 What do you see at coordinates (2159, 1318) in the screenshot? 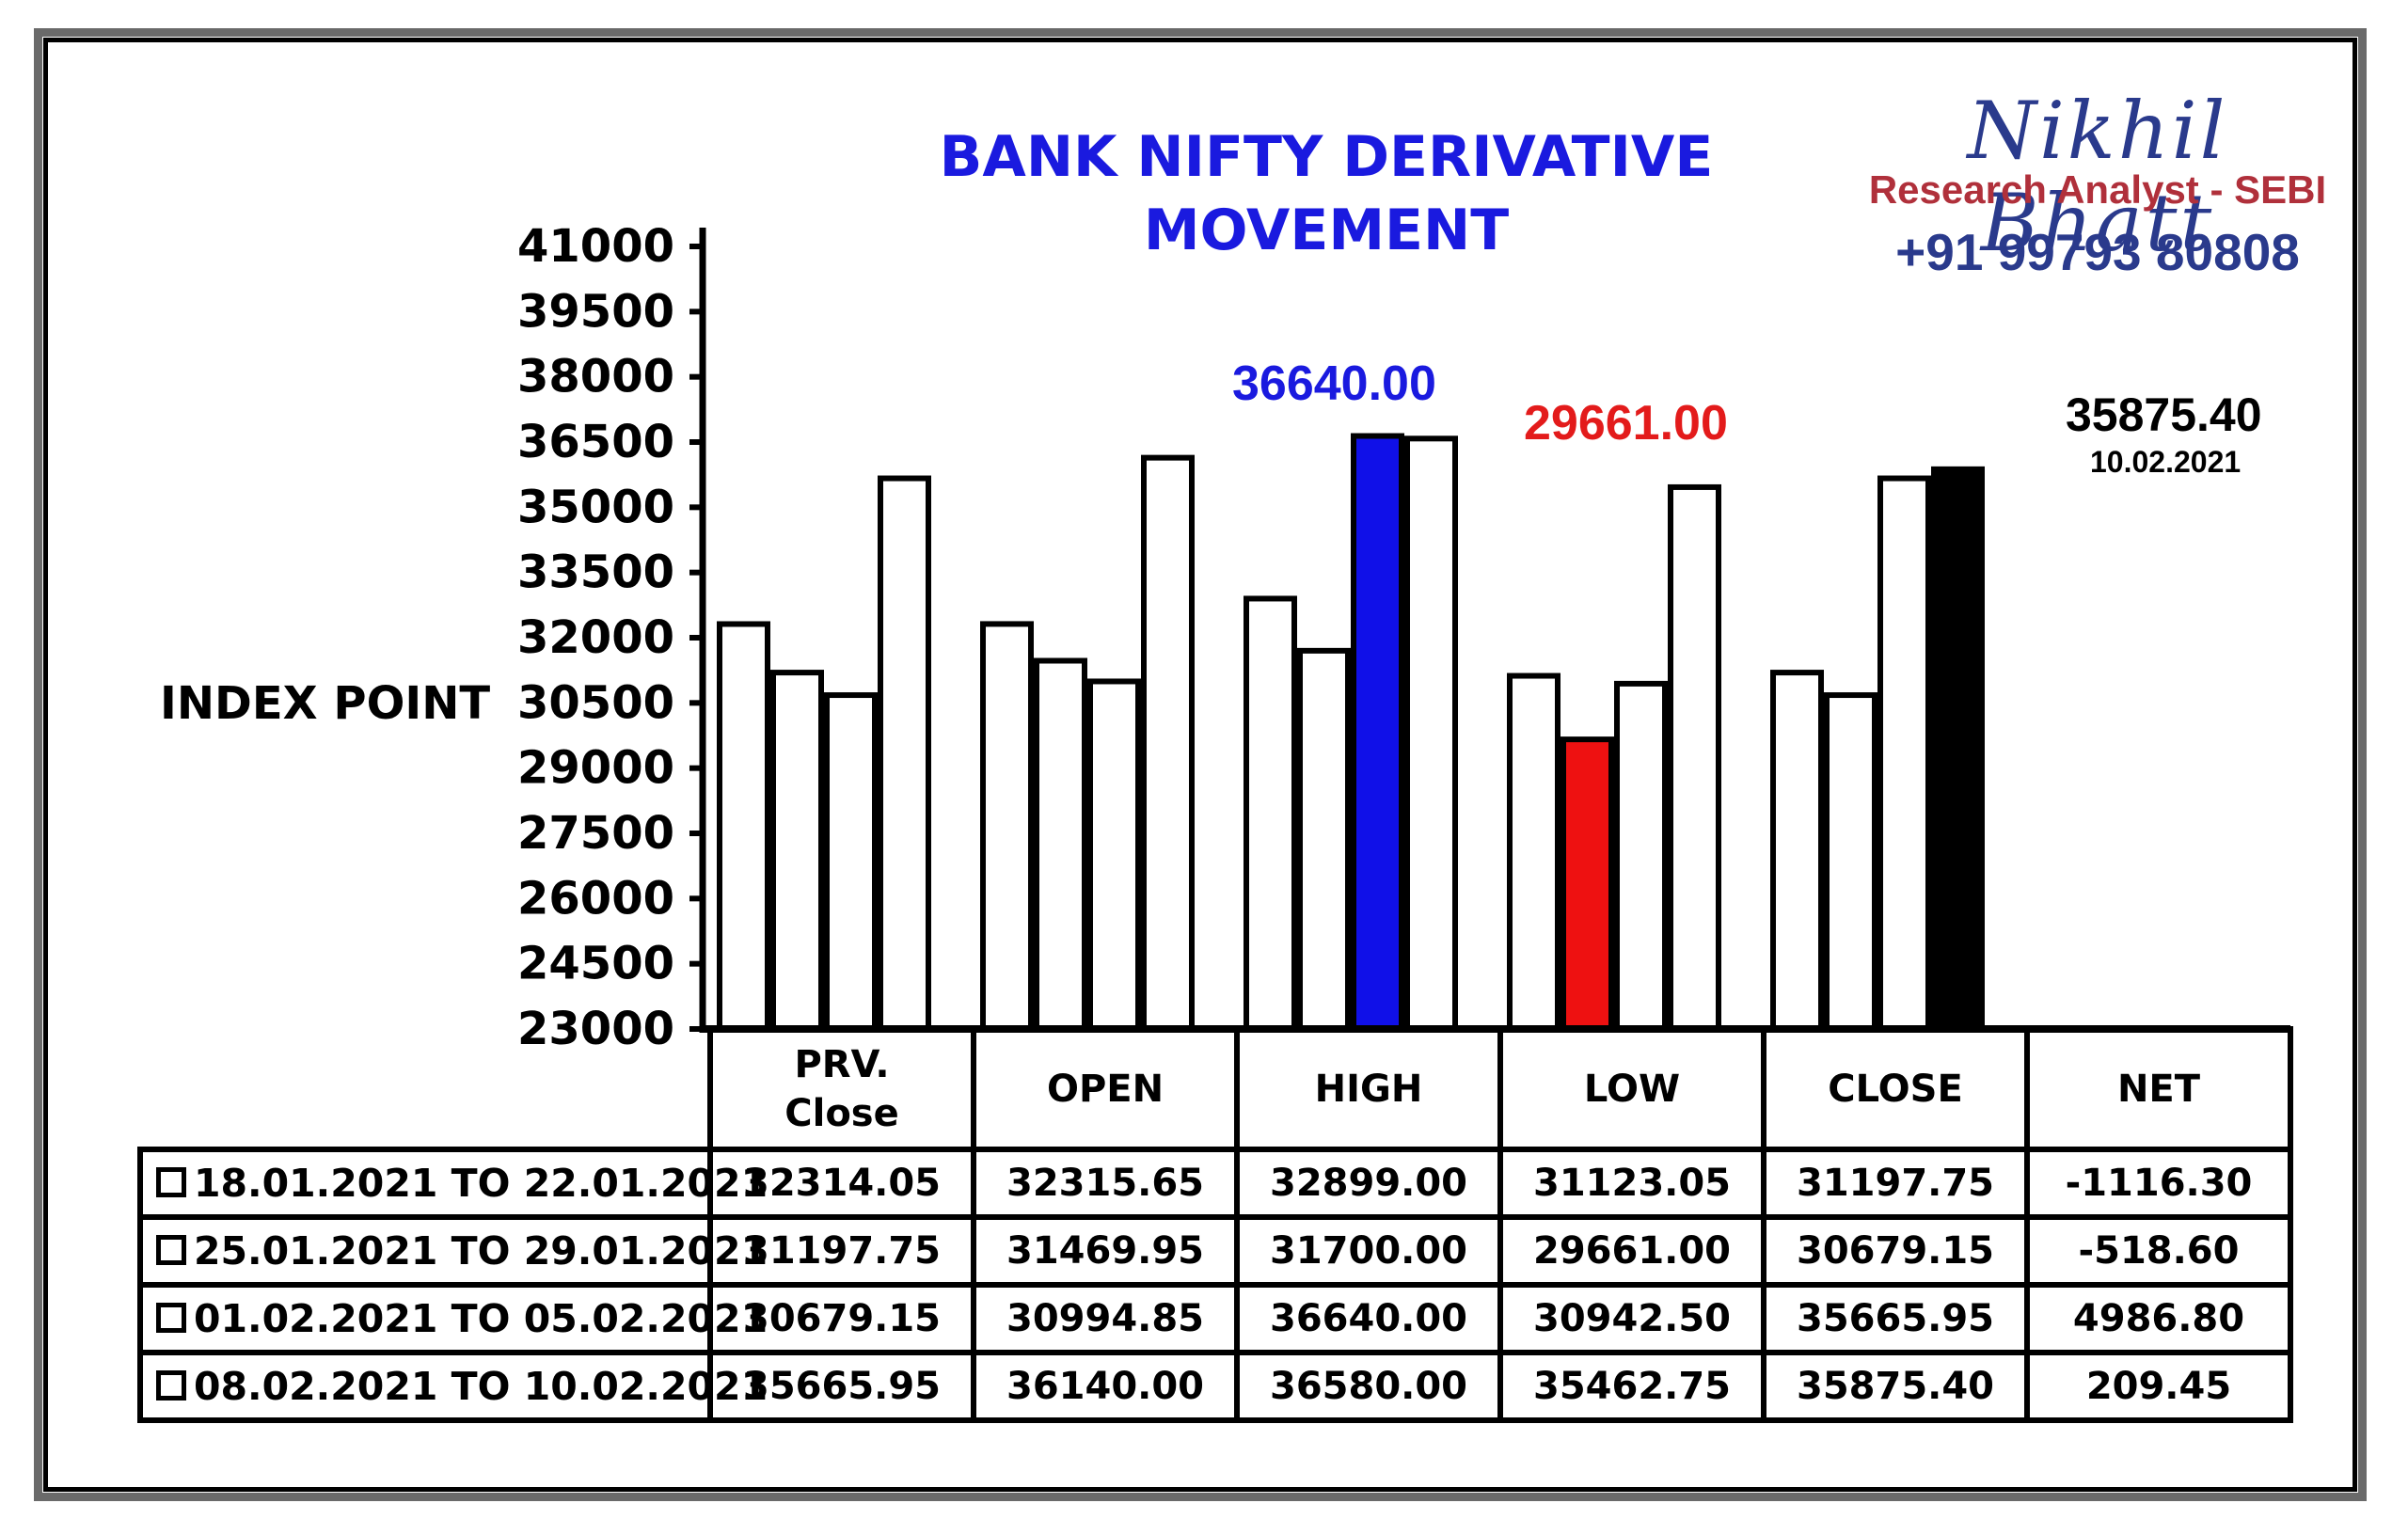
I see `table-cell: 4986.80` at bounding box center [2159, 1318].